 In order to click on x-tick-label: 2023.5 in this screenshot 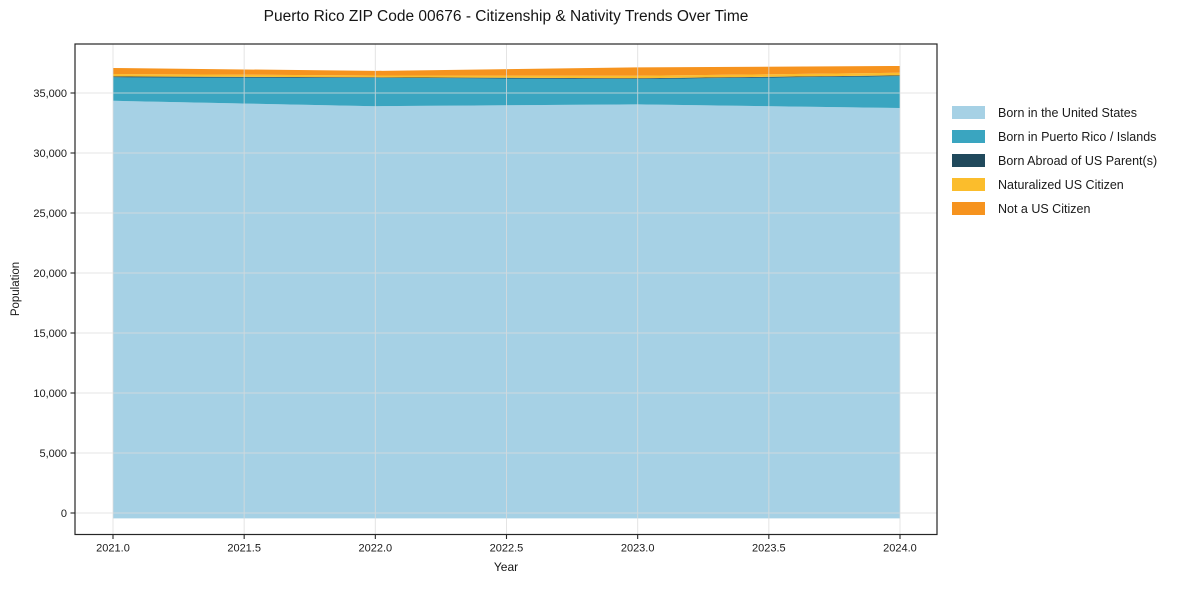, I will do `click(769, 549)`.